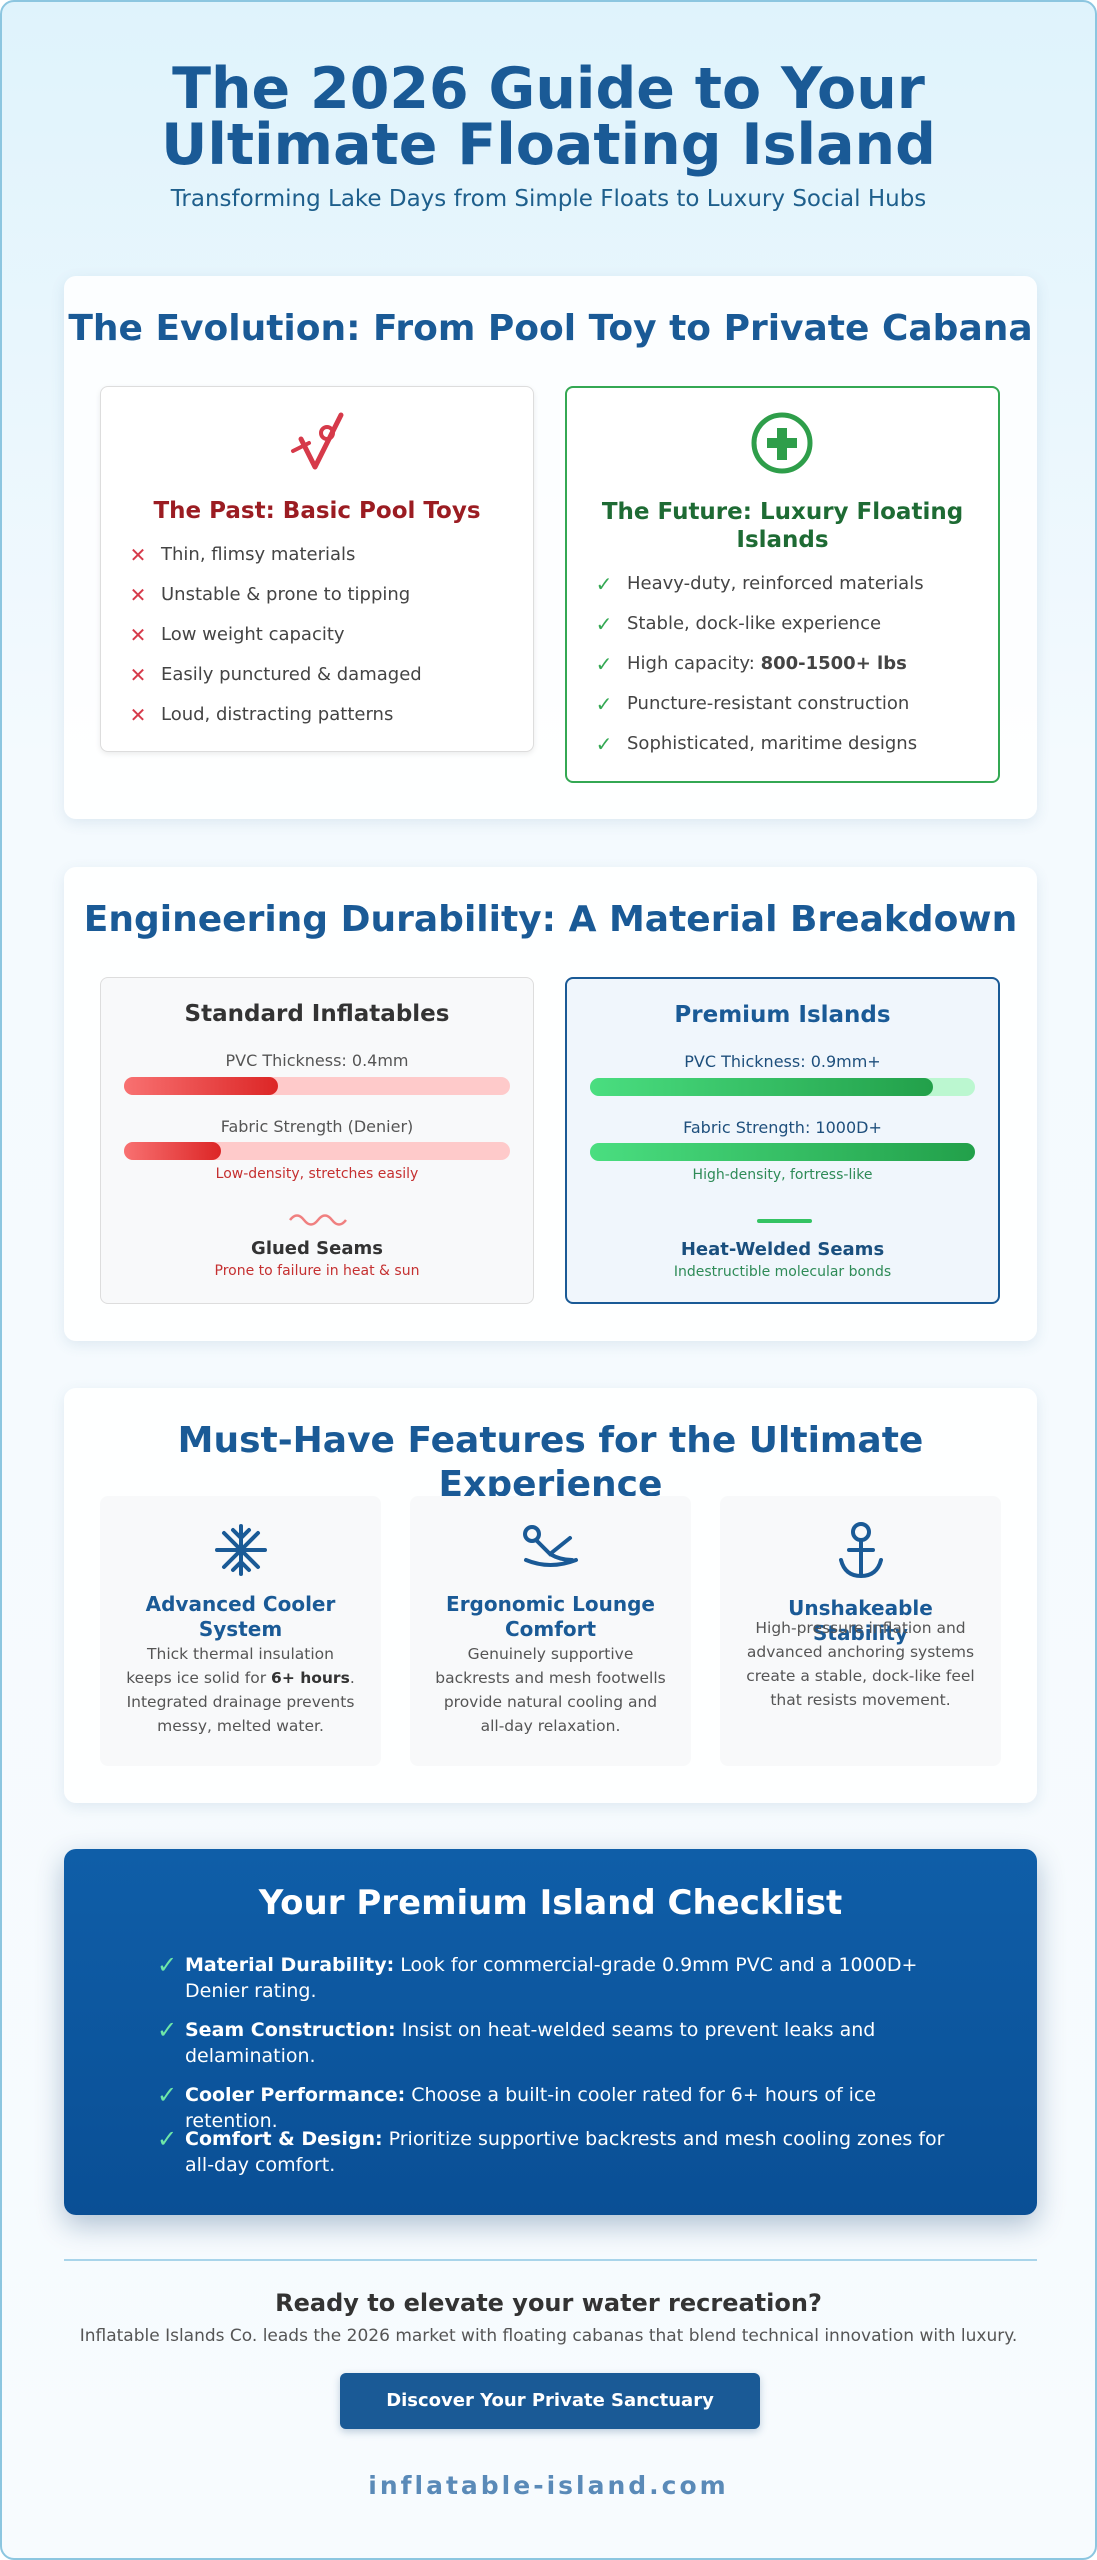 The height and width of the screenshot is (2560, 1097). Describe the element at coordinates (317, 511) in the screenshot. I see `past-title: The Past: Basic Pool Toys` at that location.